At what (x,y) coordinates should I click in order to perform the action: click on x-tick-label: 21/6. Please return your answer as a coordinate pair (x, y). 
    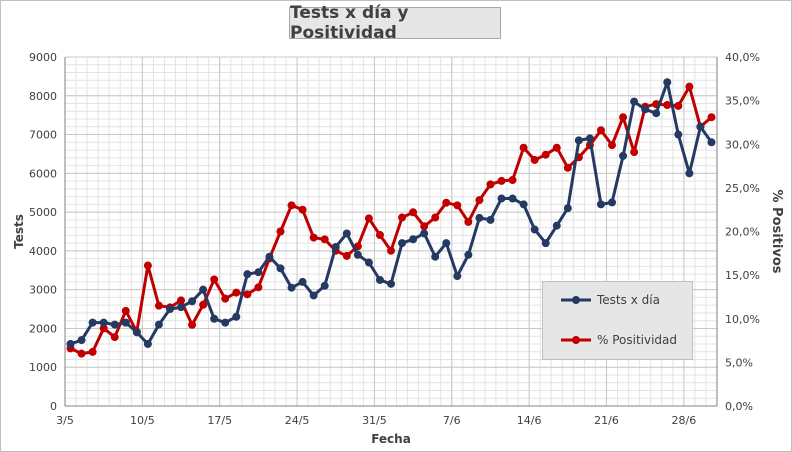
    Looking at the image, I should click on (606, 420).